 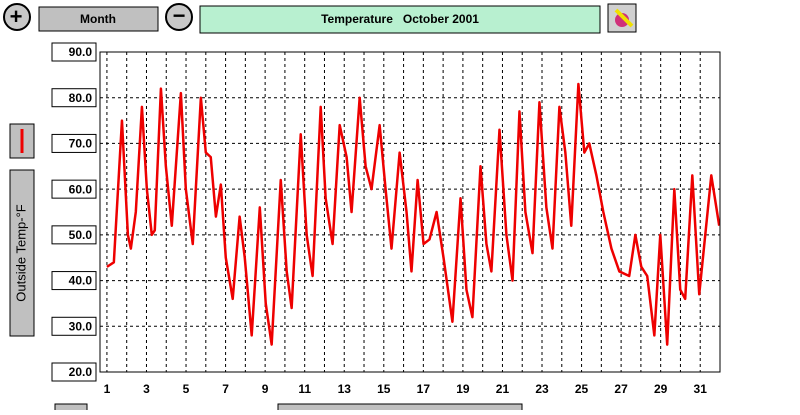 I want to click on x-tick-label: 3, so click(x=146, y=389).